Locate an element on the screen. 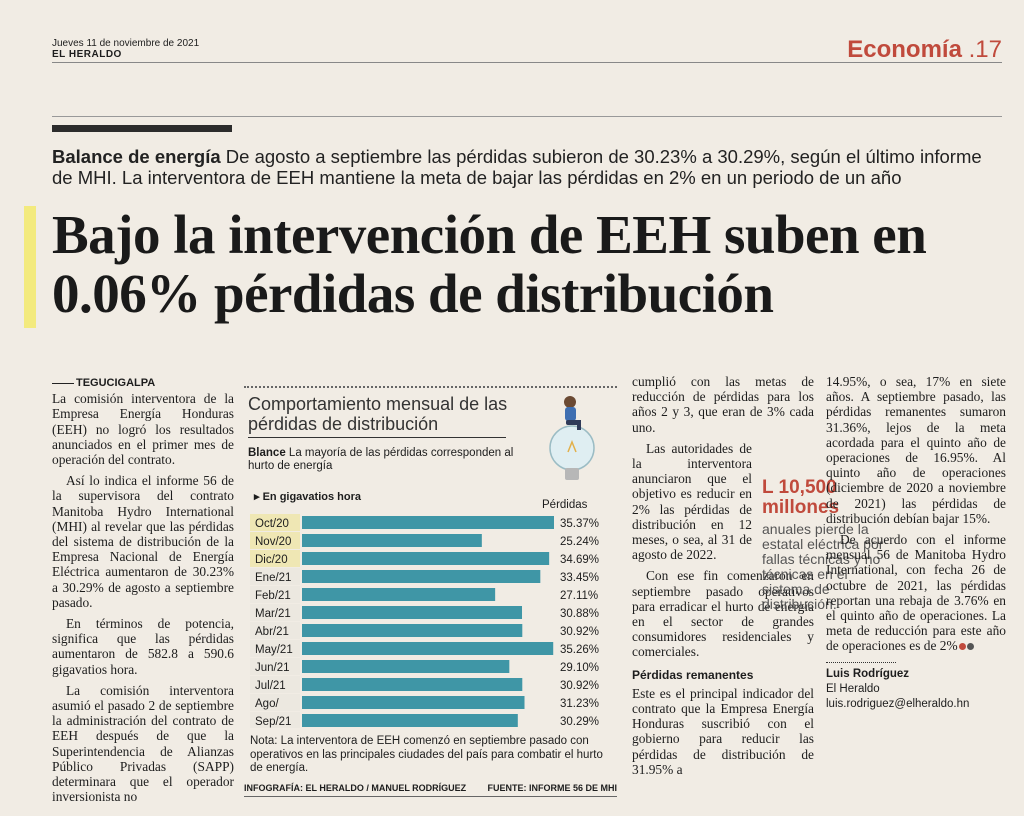  chart-value-label: 35.37% is located at coordinates (579, 524).